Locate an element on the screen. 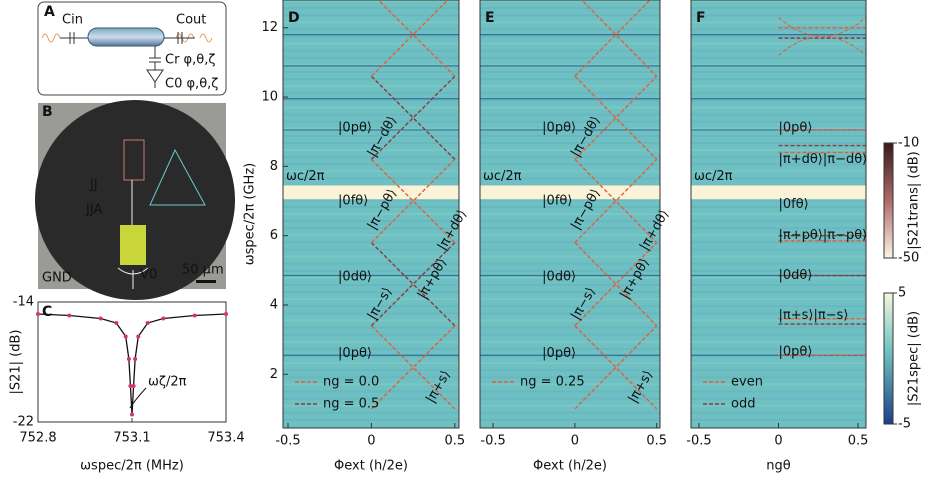  x-tick-label: -0.5 is located at coordinates (287, 441).